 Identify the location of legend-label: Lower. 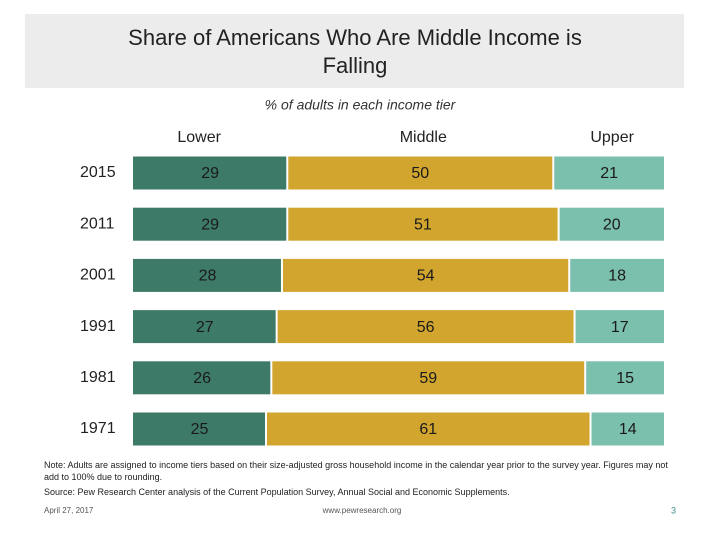
(199, 137).